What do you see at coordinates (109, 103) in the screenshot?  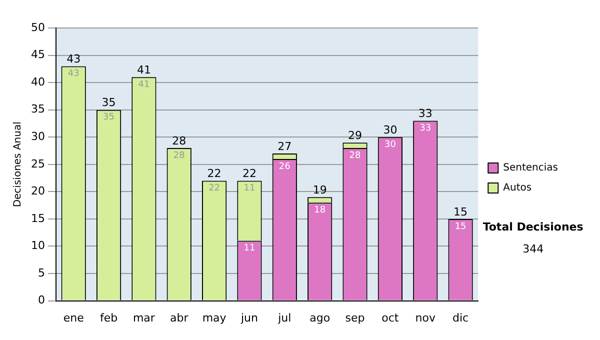 I see `total-label: 35` at bounding box center [109, 103].